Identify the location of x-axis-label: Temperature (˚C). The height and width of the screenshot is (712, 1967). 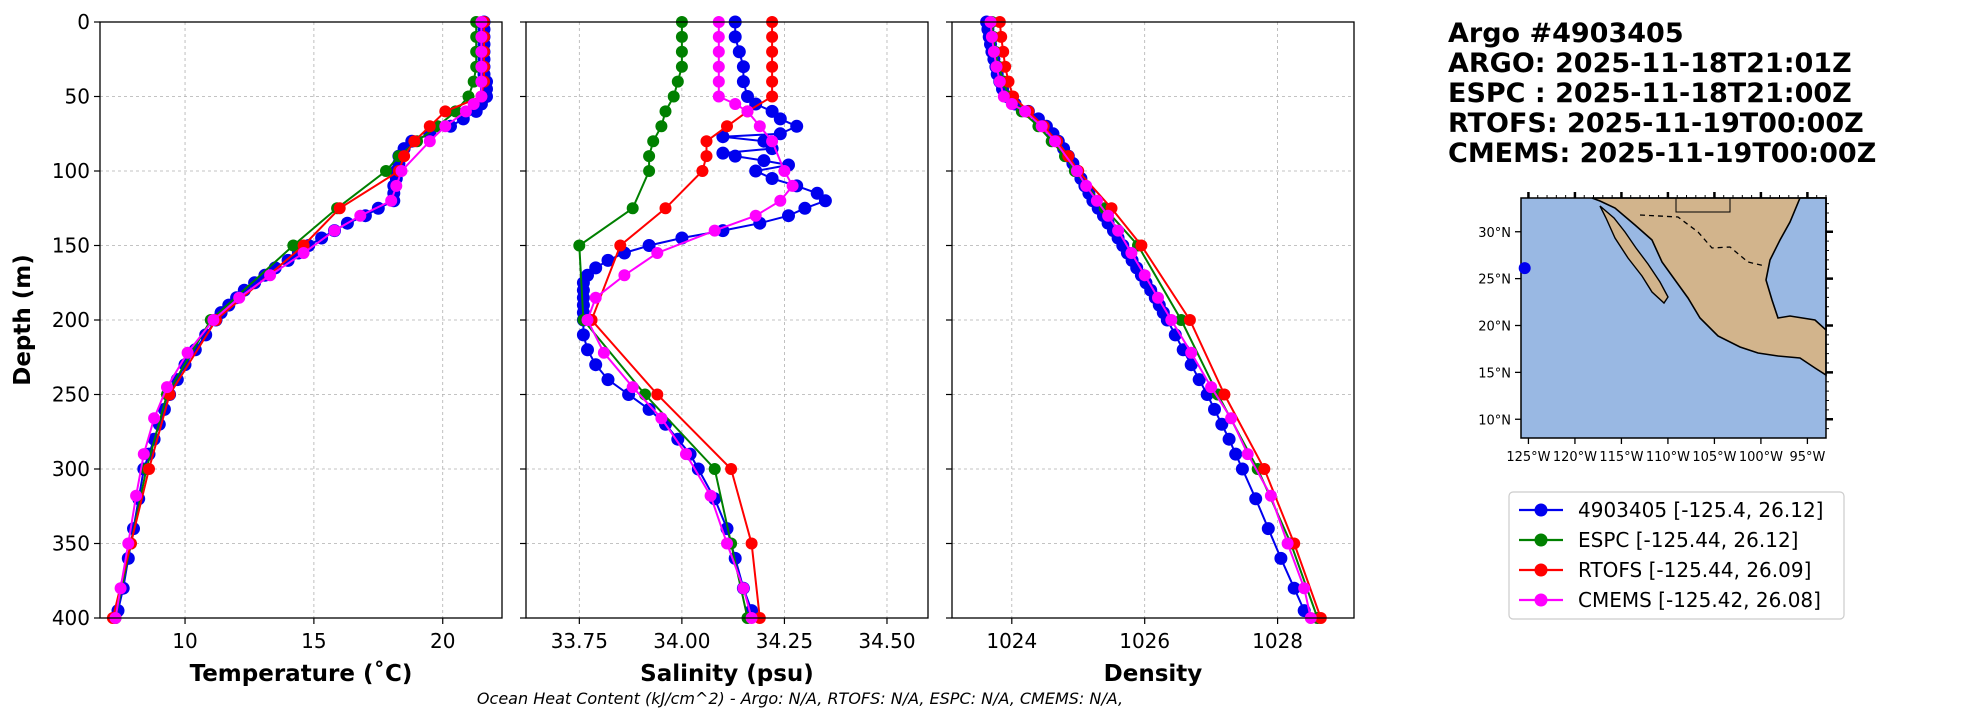
(301, 673).